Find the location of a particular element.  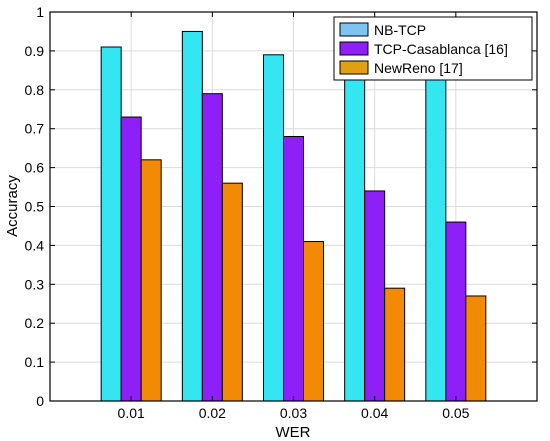

y-axis-title: Accuracy is located at coordinates (12, 206).